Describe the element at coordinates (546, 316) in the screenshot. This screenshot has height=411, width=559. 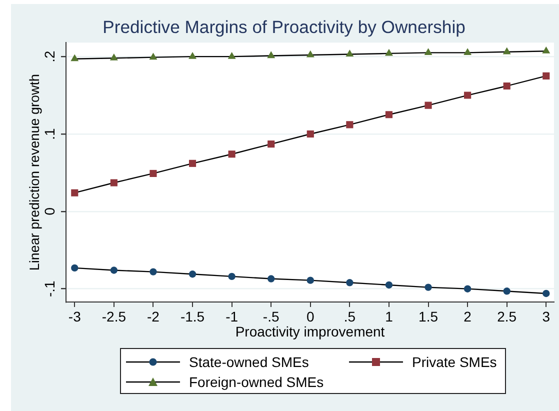
I see `x-tick-label: 3` at that location.